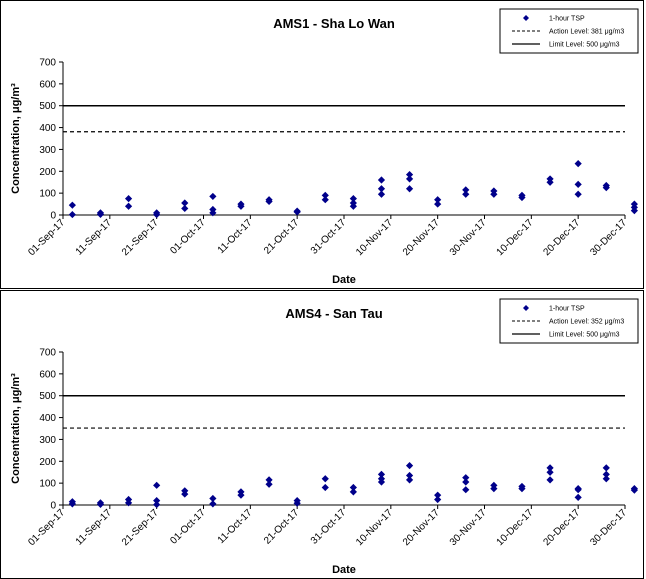 Image resolution: width=646 pixels, height=579 pixels. What do you see at coordinates (94, 527) in the screenshot?
I see `x-tick-label: 11-Sep-17` at bounding box center [94, 527].